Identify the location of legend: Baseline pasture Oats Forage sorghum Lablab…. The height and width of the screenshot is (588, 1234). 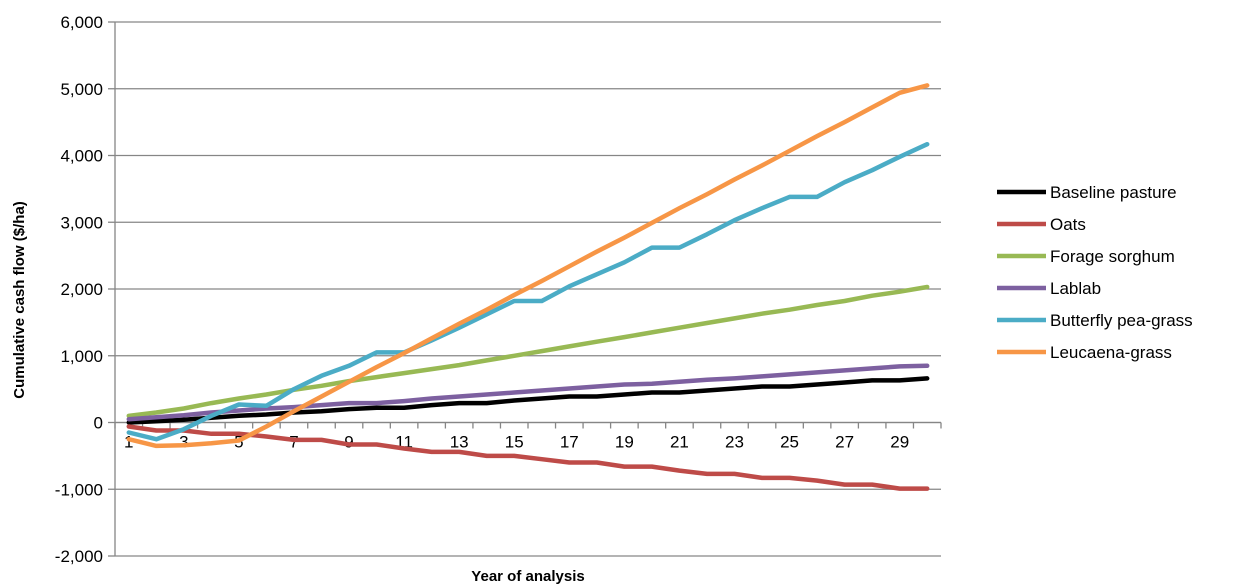
(1095, 272).